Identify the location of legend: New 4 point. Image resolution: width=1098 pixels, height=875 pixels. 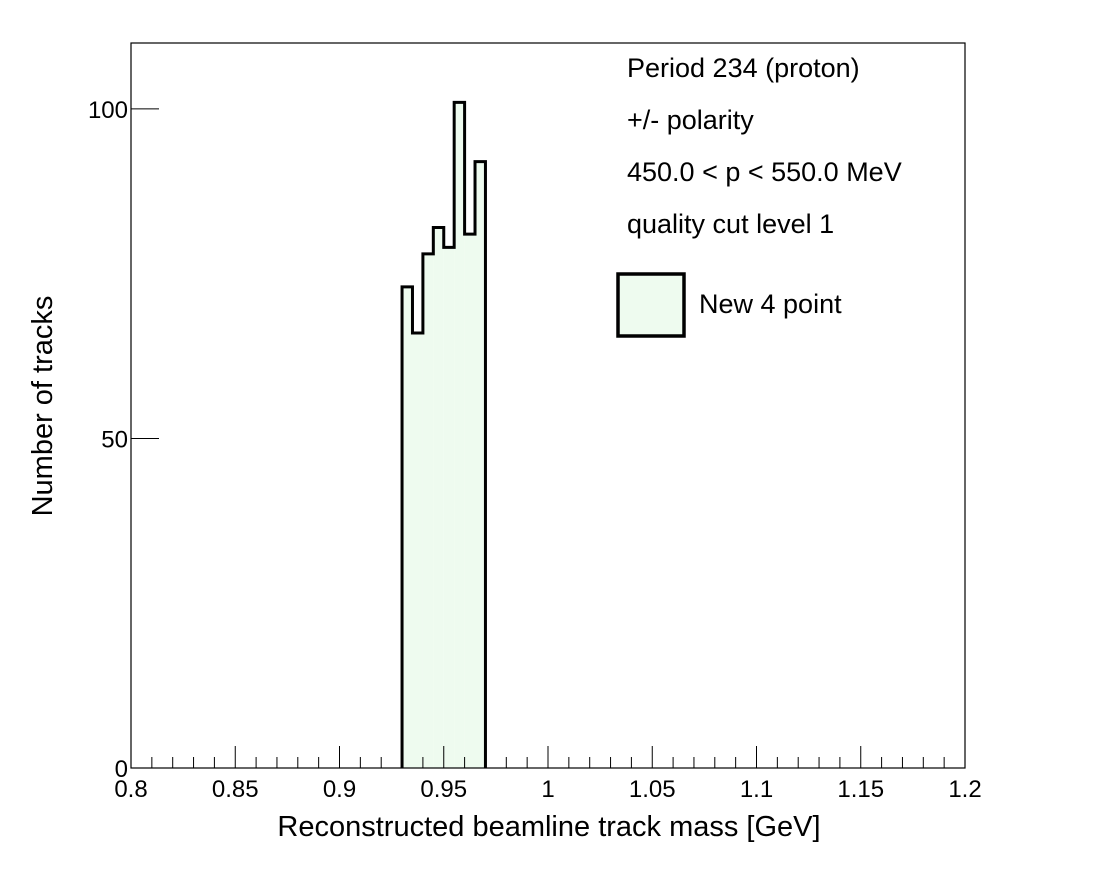
(729, 305).